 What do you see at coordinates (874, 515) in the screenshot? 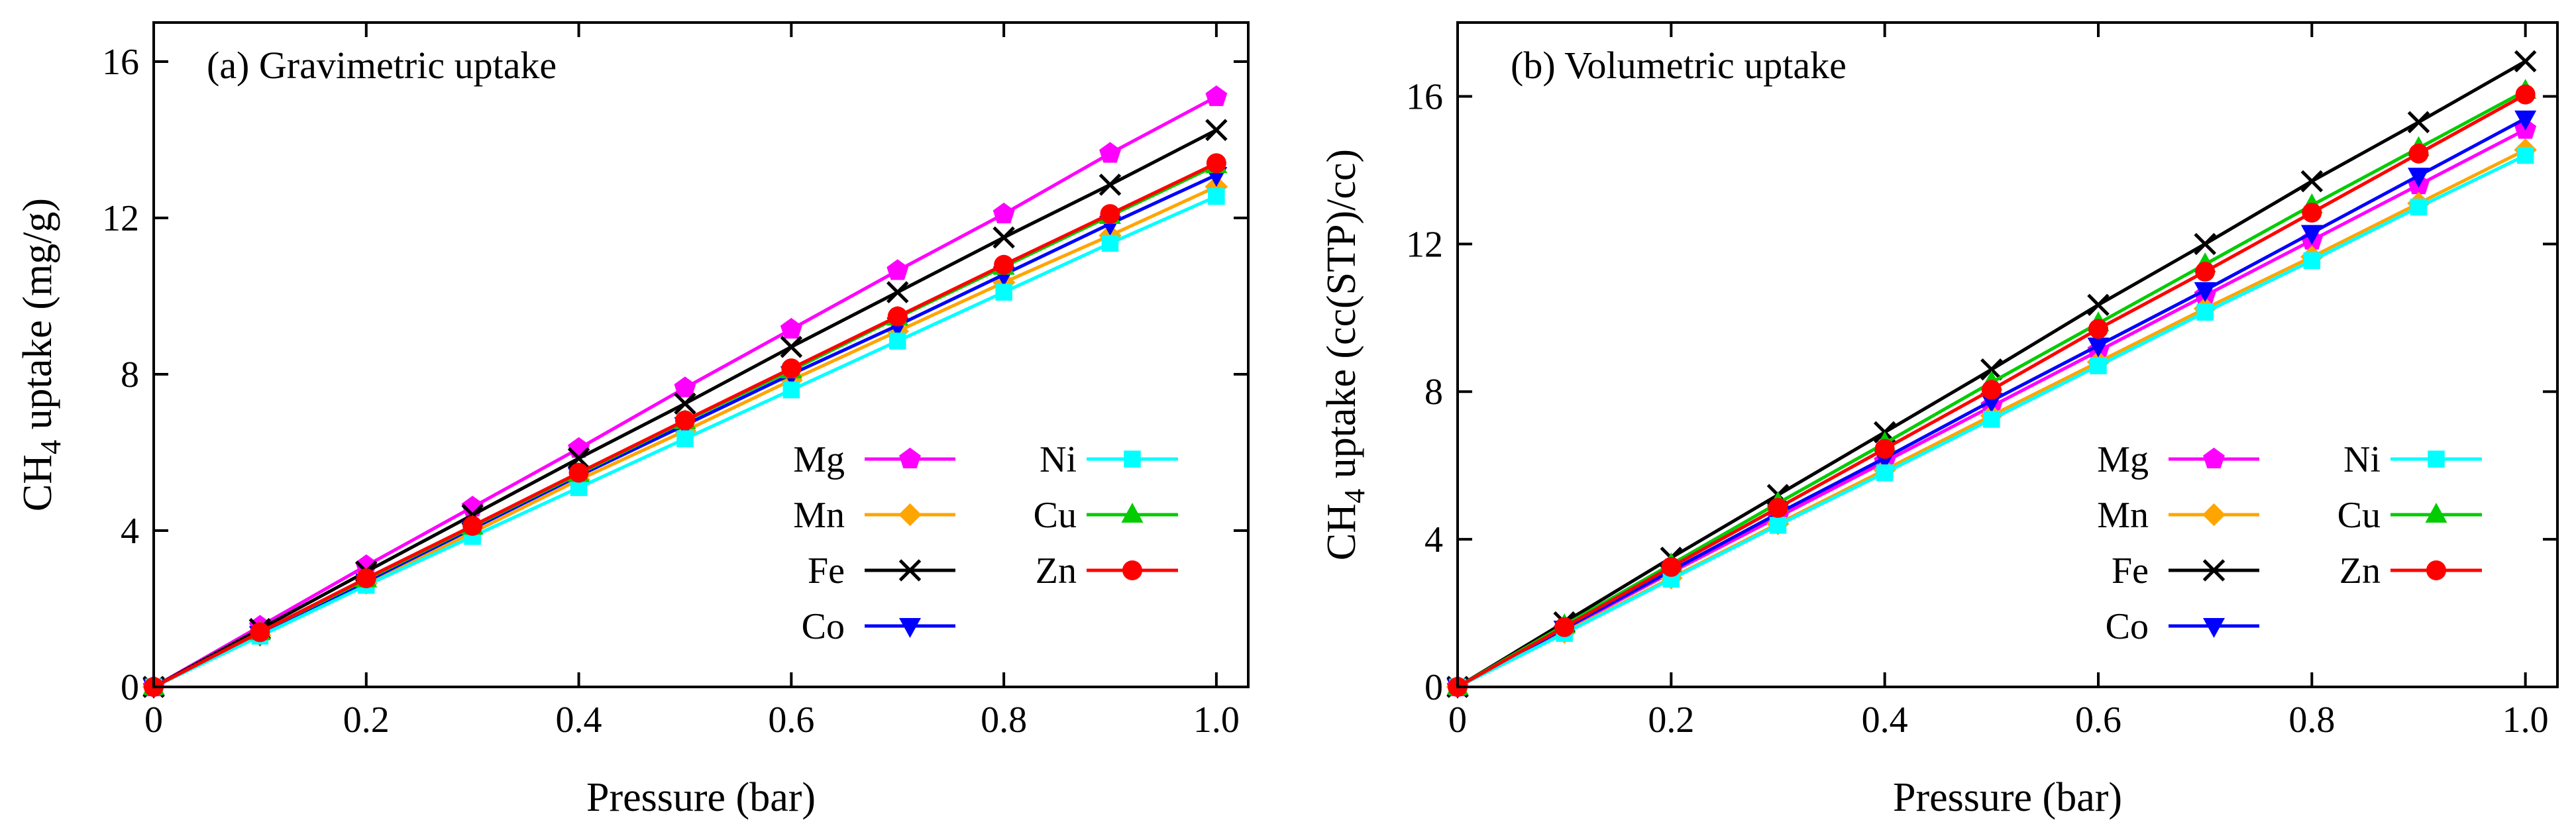
I see `legend-item-mn: Mn` at bounding box center [874, 515].